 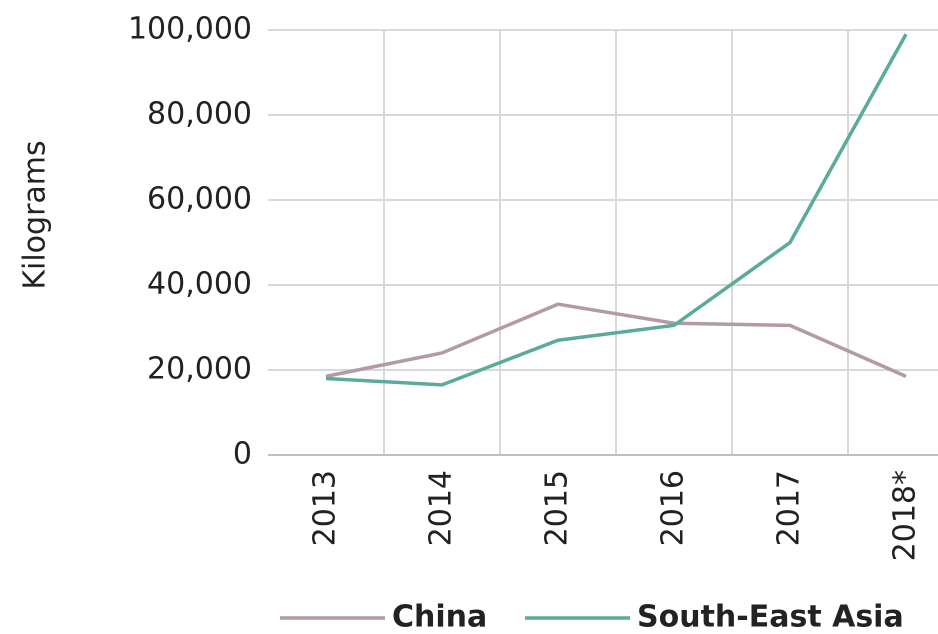 What do you see at coordinates (199, 199) in the screenshot?
I see `y-tick-label: 60,000` at bounding box center [199, 199].